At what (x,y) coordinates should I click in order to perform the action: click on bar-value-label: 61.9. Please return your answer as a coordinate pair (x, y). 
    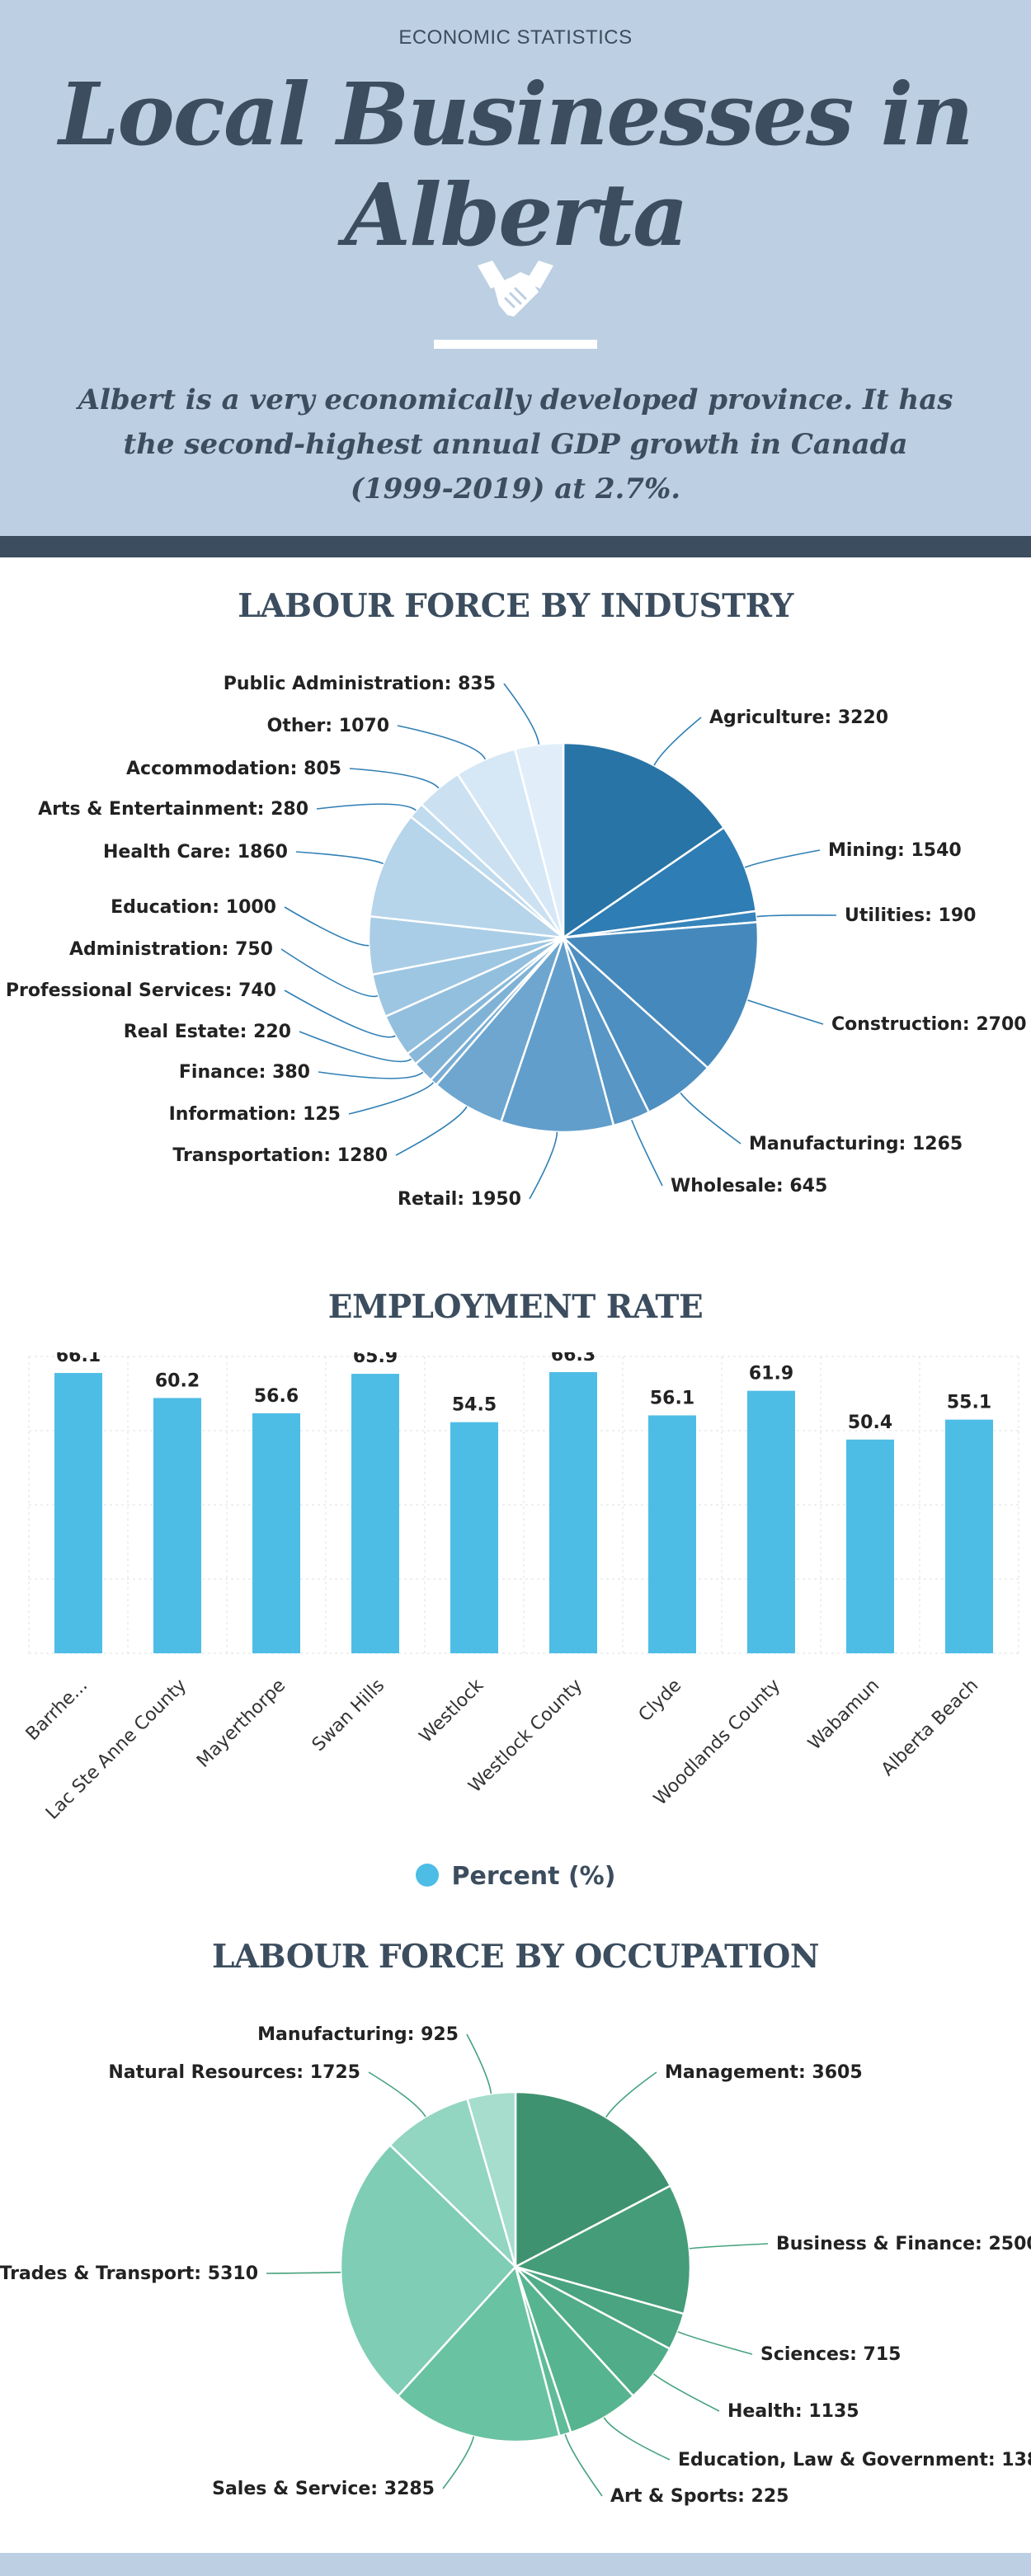
    Looking at the image, I should click on (771, 1374).